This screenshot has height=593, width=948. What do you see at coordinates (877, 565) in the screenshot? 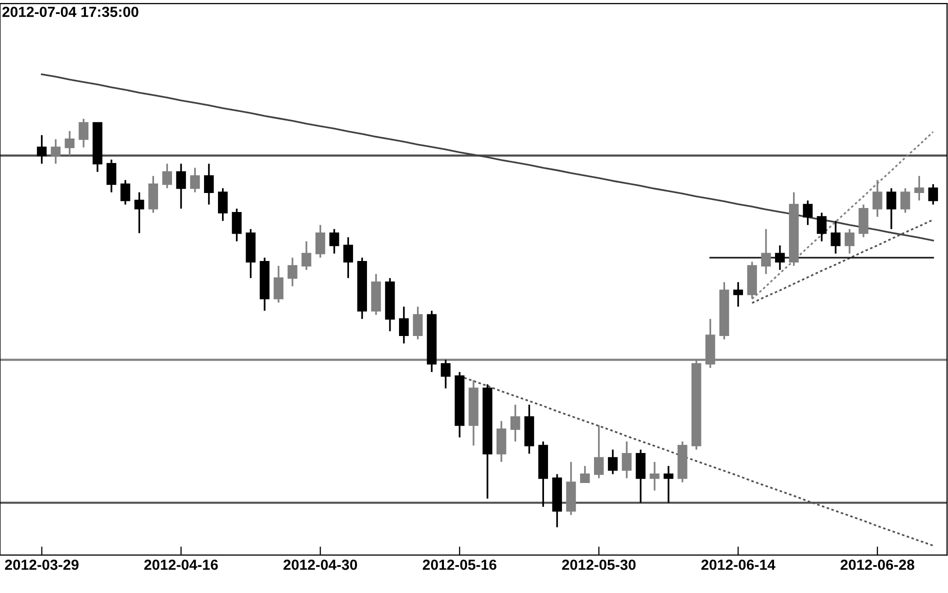
I see `x-tick-label: 2012-06-28` at bounding box center [877, 565].